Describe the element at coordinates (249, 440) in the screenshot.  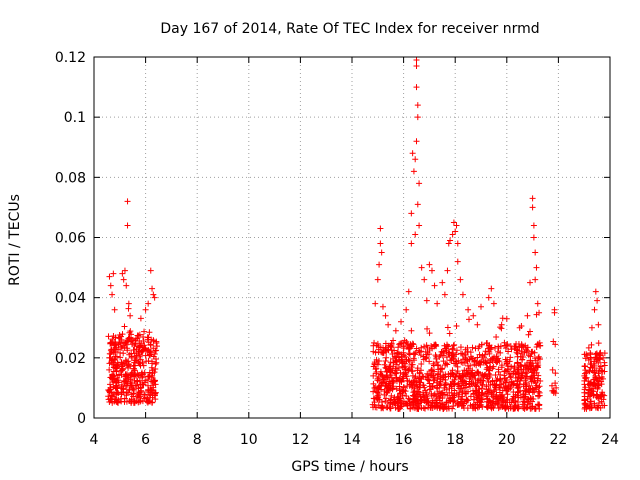
I see `x-tick-label: 10` at that location.